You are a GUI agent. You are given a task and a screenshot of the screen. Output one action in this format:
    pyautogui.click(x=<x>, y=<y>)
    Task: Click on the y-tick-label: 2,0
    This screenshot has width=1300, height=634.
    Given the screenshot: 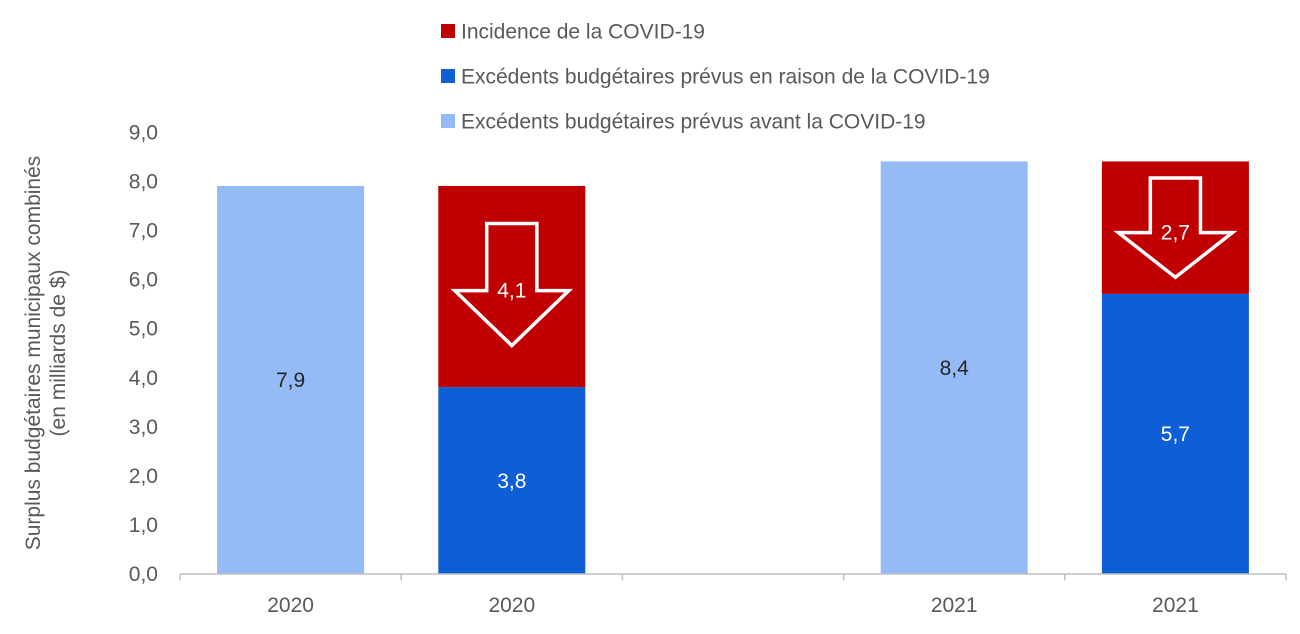 What is the action you would take?
    pyautogui.click(x=143, y=476)
    